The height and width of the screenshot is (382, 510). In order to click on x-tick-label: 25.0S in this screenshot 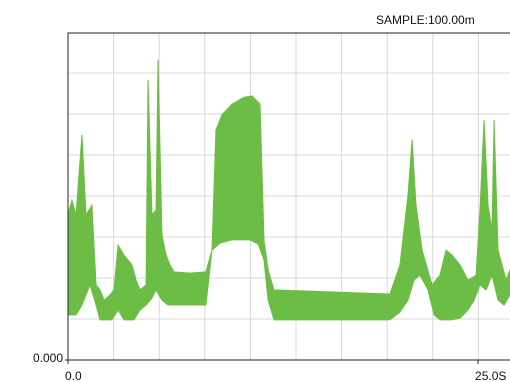, I will do `click(490, 375)`.